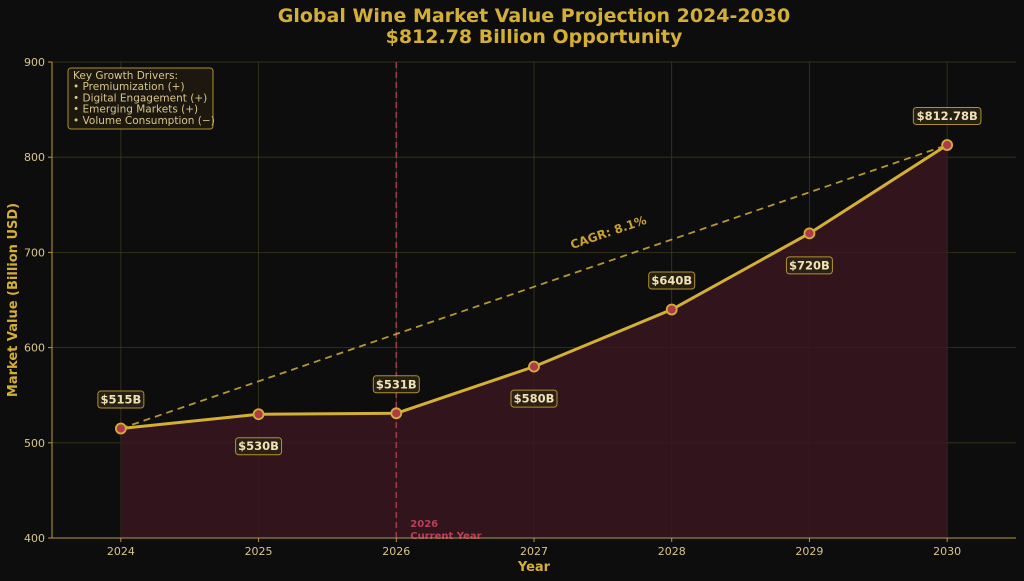 This screenshot has width=1024, height=581. Describe the element at coordinates (34, 252) in the screenshot. I see `y-tick-label: 700` at that location.